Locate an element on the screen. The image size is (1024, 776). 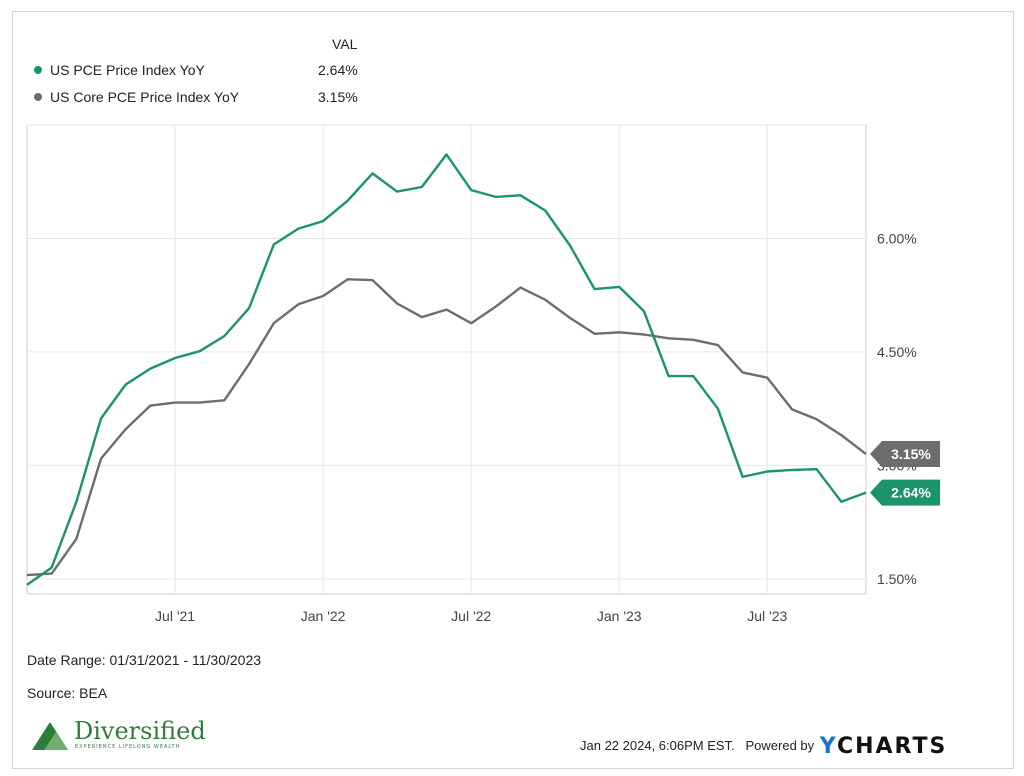
legend-label-pce: US PCE Price Index YoY is located at coordinates (127, 70).